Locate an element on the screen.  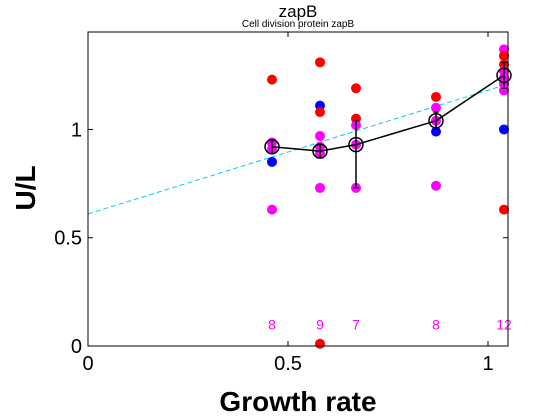
sample-count: 9 is located at coordinates (320, 324).